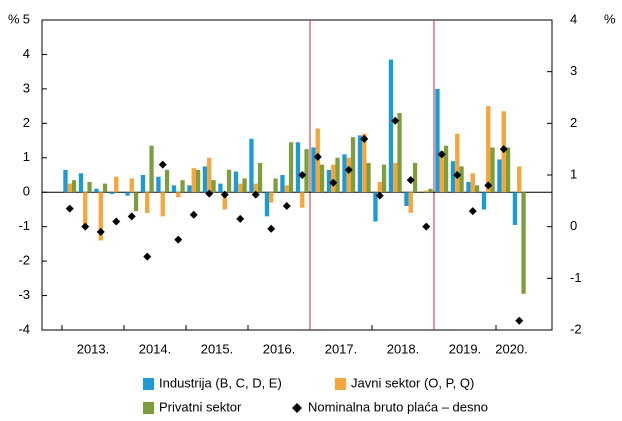 The width and height of the screenshot is (622, 421). Describe the element at coordinates (610, 18) in the screenshot. I see `y2-axis-label: %` at that location.